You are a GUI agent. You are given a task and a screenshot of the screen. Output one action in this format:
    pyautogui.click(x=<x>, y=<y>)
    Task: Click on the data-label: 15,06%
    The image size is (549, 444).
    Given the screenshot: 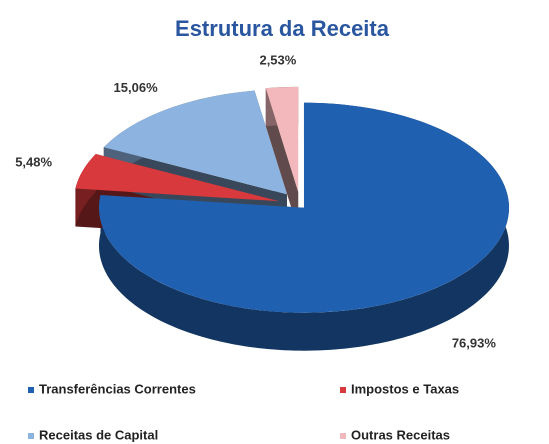 What is the action you would take?
    pyautogui.click(x=136, y=87)
    